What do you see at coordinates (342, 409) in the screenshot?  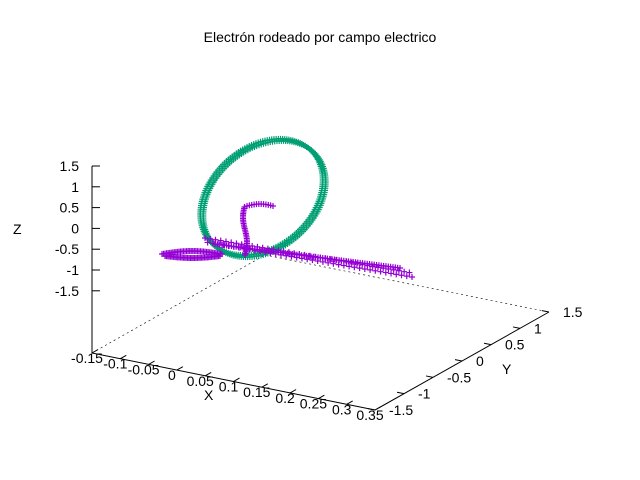 I see `x-tick-label: 0.3` at bounding box center [342, 409].